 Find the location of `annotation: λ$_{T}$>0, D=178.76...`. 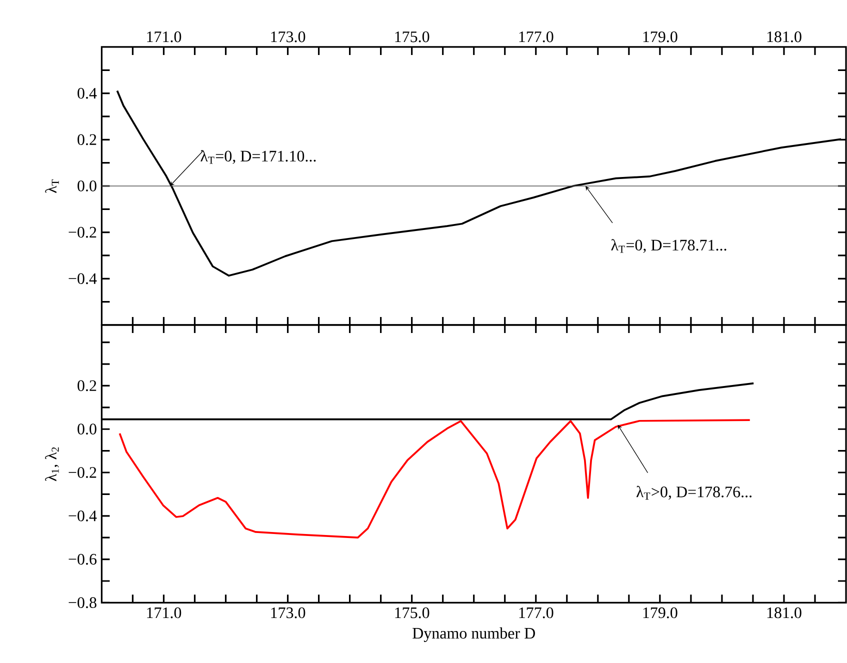

annotation: λ$_{T}$>0, D=178.76... is located at coordinates (694, 493).